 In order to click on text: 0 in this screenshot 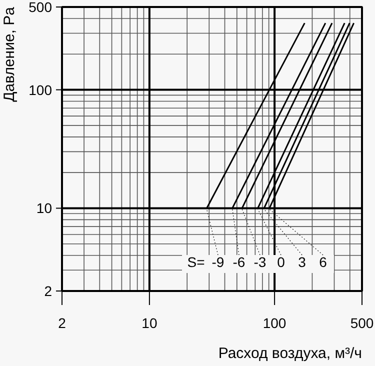, I will do `click(281, 262)`.